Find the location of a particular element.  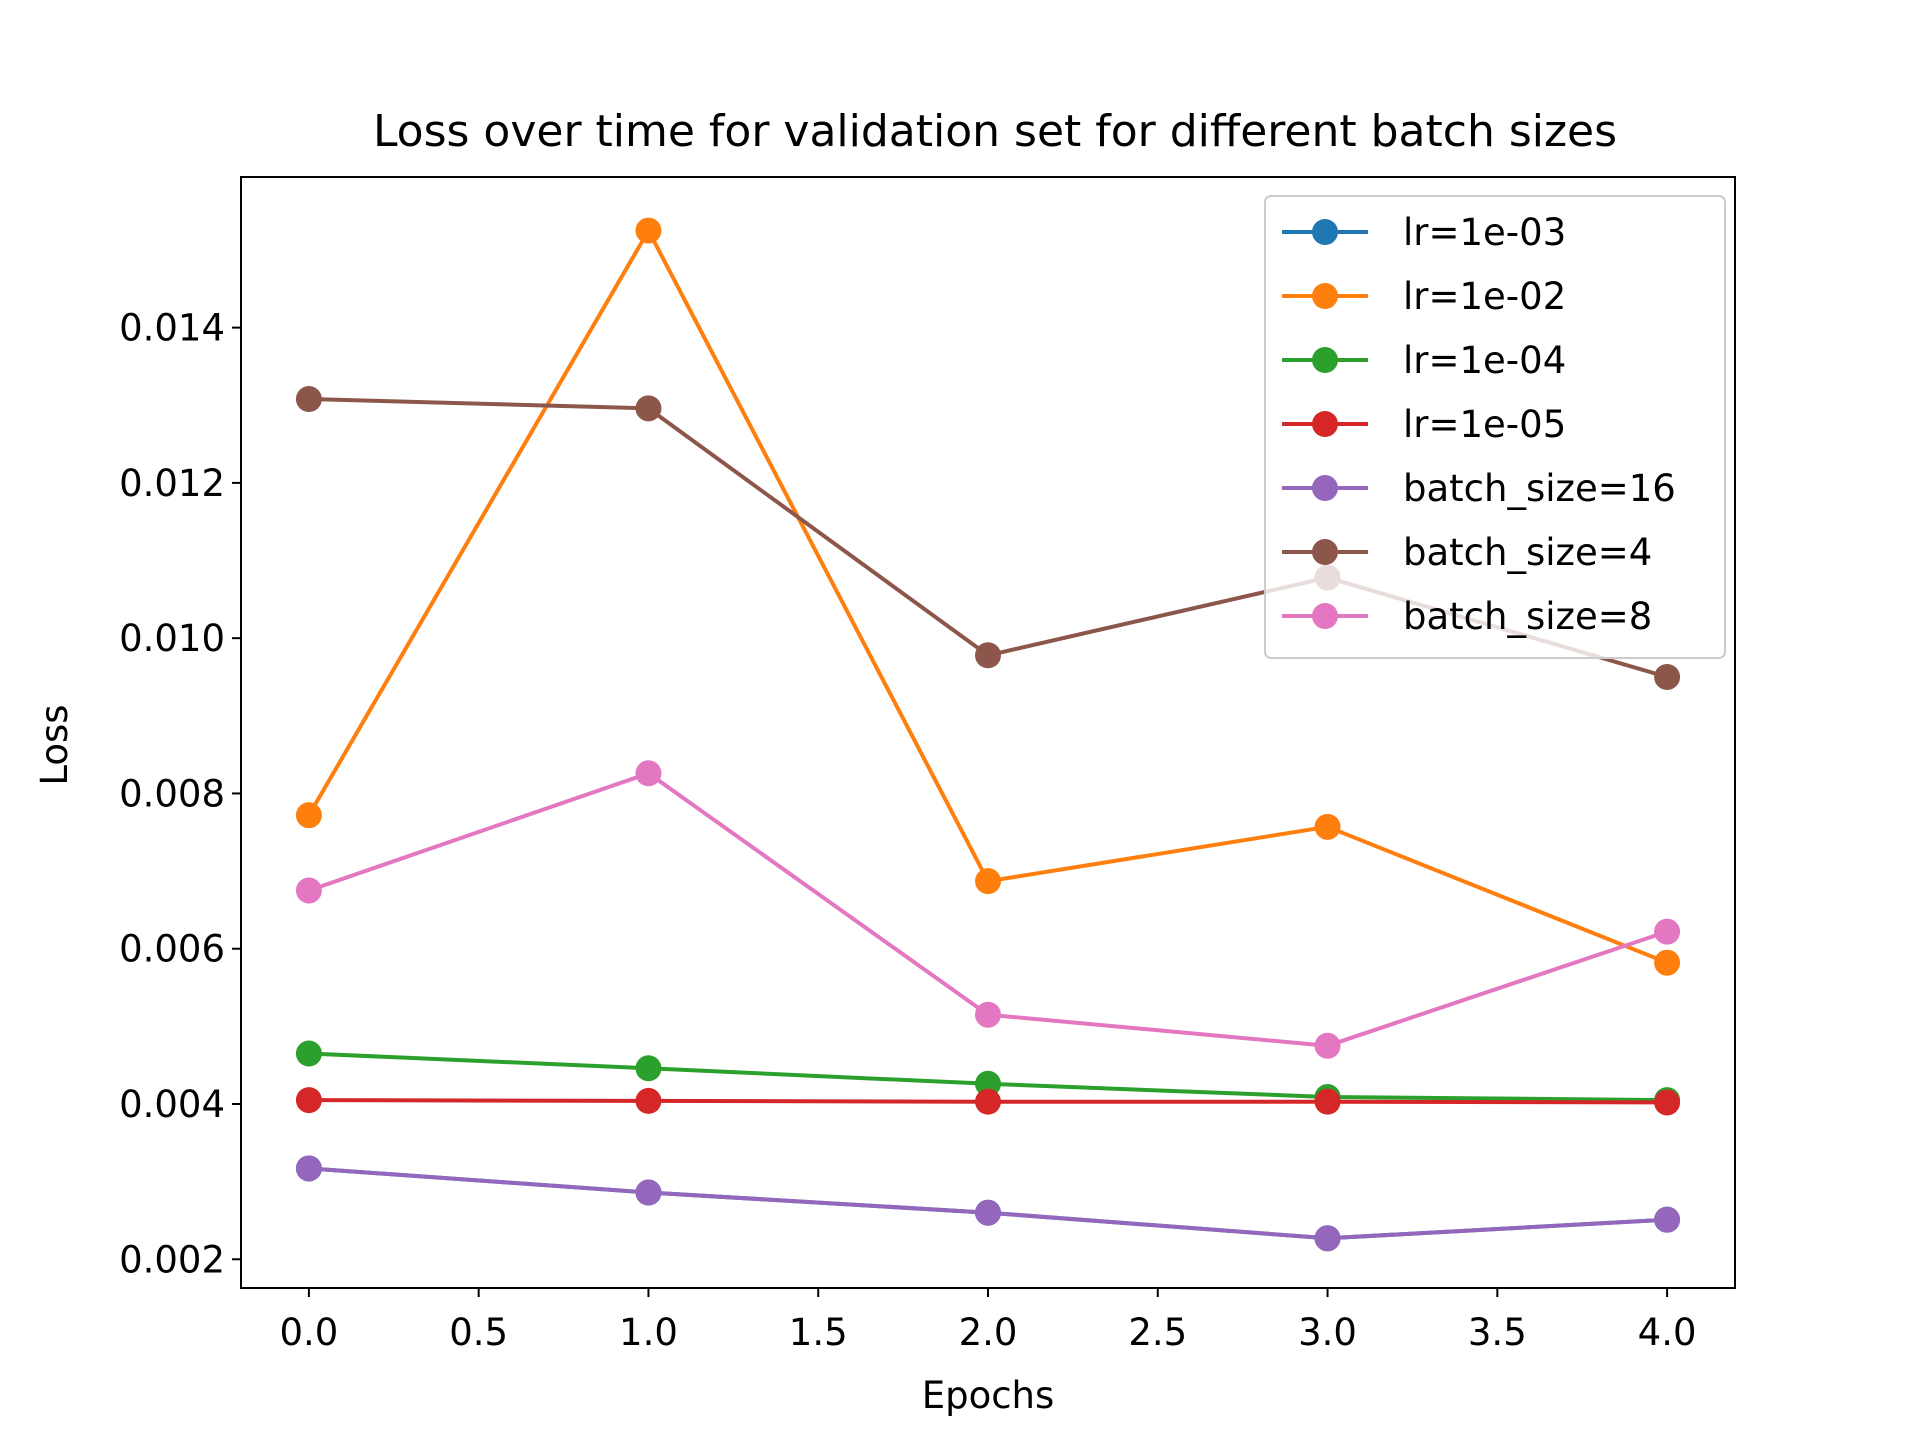

legend-label: lr=1e-04 is located at coordinates (1484, 360).